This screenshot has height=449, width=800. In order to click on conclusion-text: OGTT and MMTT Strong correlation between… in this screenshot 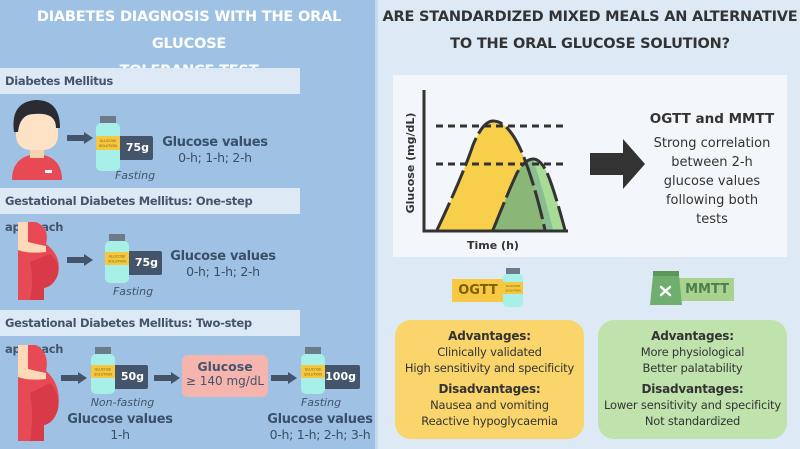, I will do `click(712, 169)`.